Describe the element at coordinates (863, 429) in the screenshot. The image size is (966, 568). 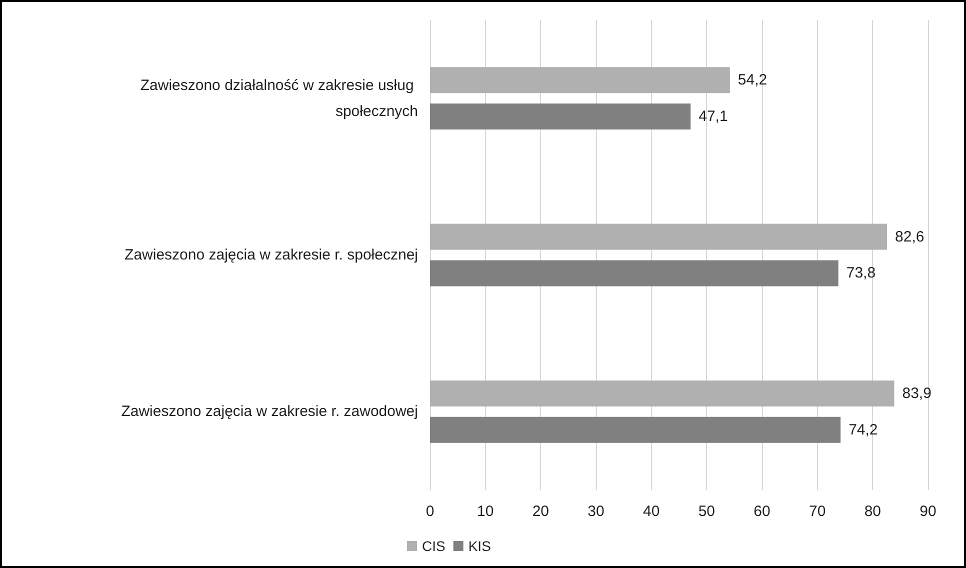
I see `data-label: 74,2` at that location.